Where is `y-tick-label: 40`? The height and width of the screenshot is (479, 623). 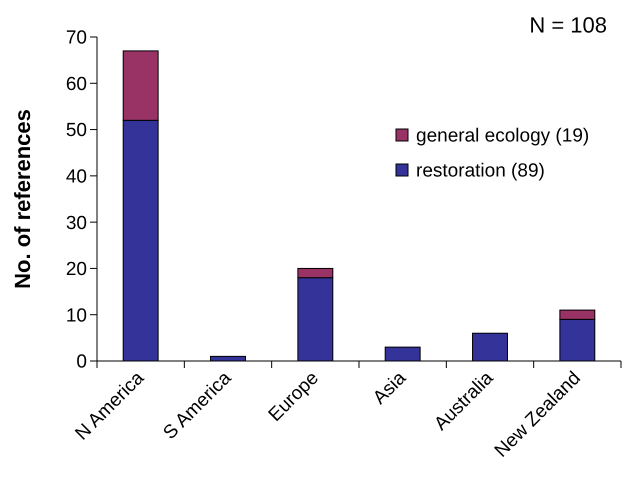 y-tick-label: 40 is located at coordinates (76, 177).